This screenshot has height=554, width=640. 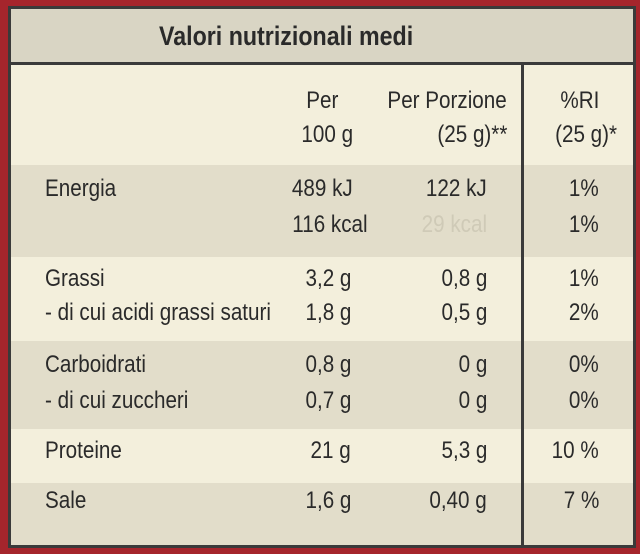 What do you see at coordinates (321, 100) in the screenshot?
I see `header-per100-line1: Per` at bounding box center [321, 100].